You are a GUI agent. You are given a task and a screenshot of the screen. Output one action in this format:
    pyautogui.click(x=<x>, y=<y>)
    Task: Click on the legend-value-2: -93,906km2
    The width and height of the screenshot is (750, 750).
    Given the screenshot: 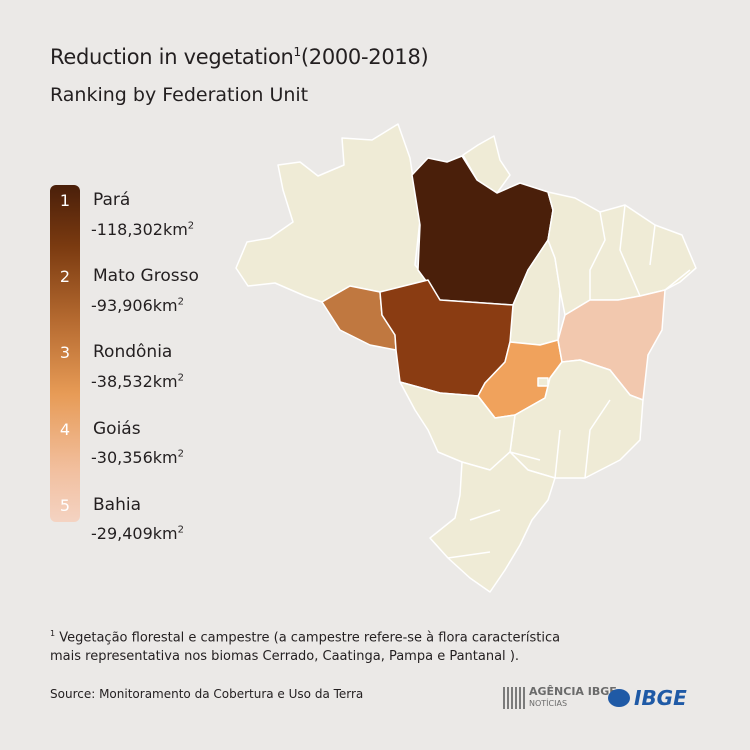 What is the action you would take?
    pyautogui.click(x=137, y=305)
    